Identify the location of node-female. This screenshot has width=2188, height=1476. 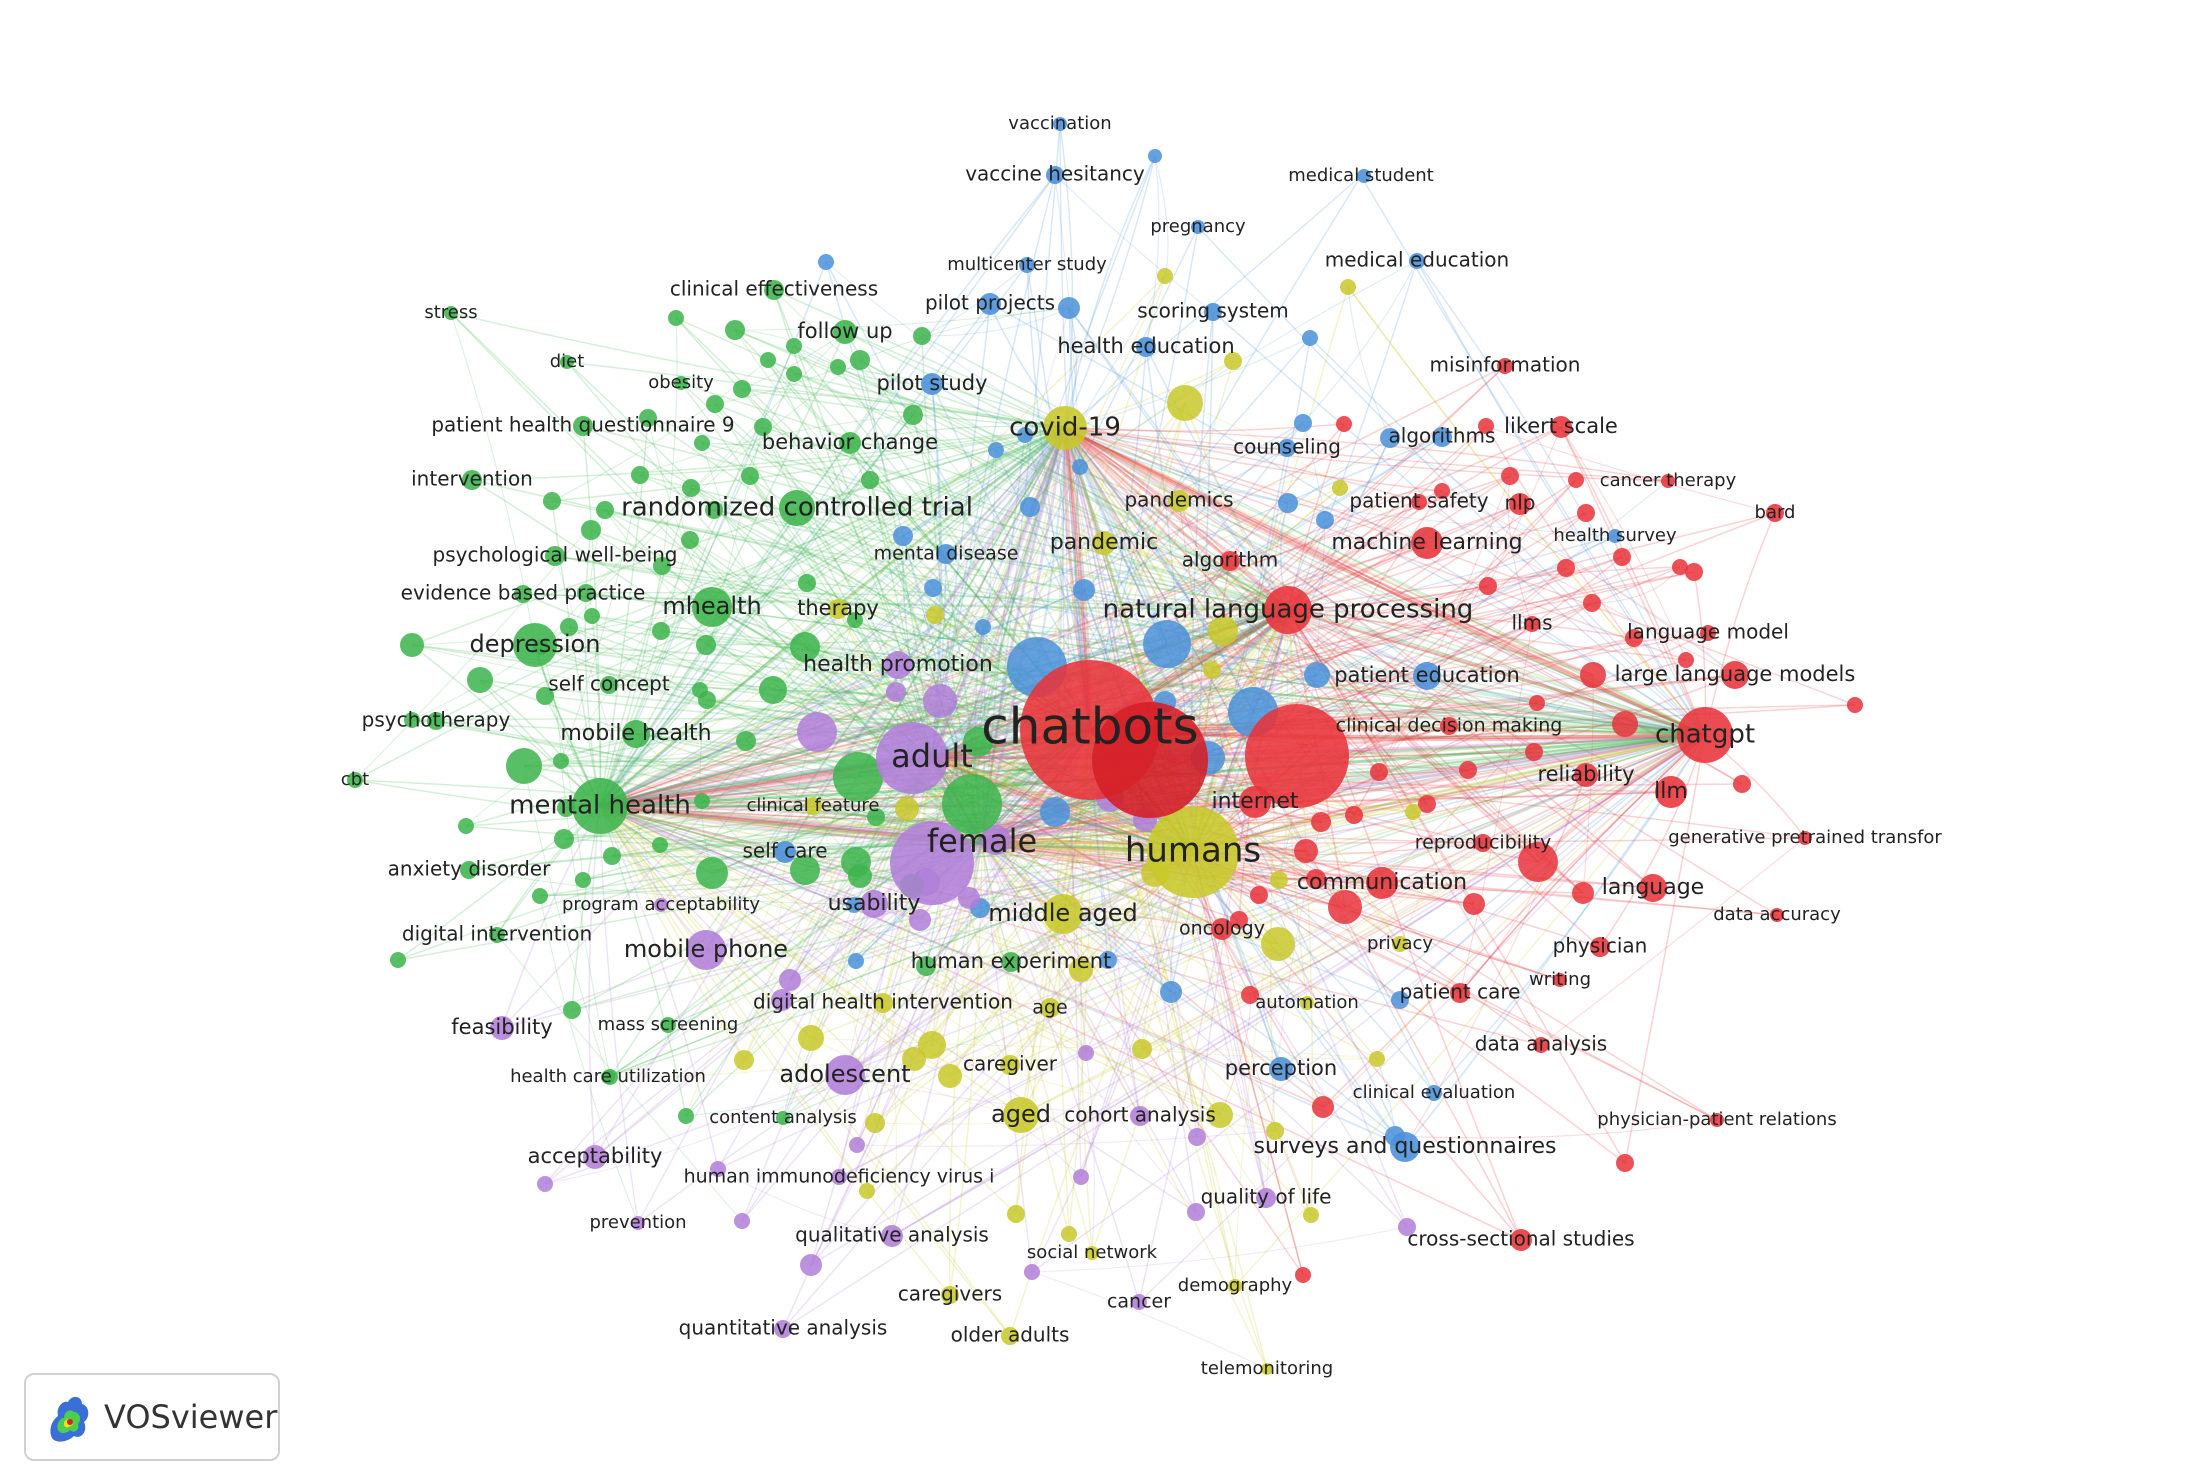
(932, 863).